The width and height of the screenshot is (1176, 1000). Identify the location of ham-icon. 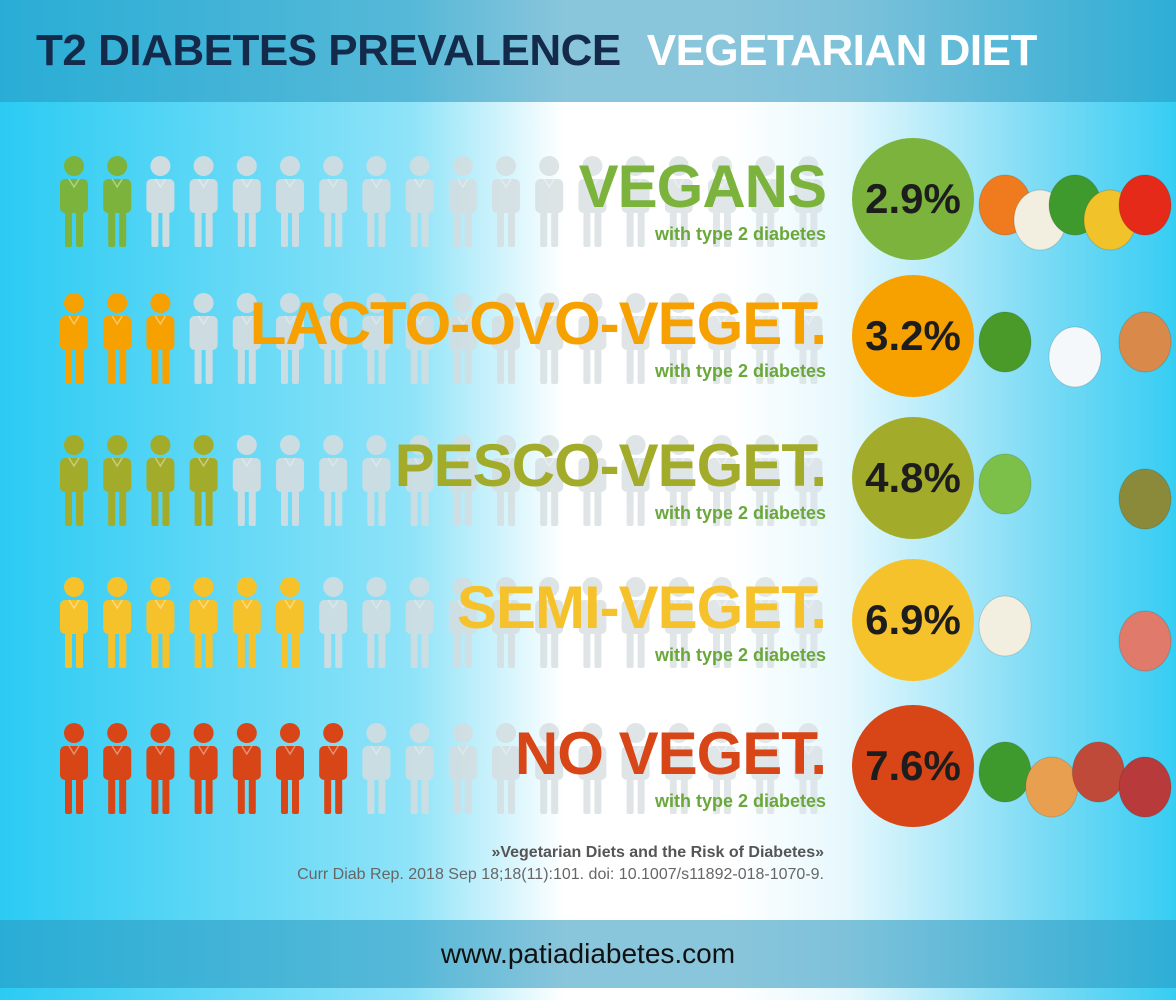
(1145, 641).